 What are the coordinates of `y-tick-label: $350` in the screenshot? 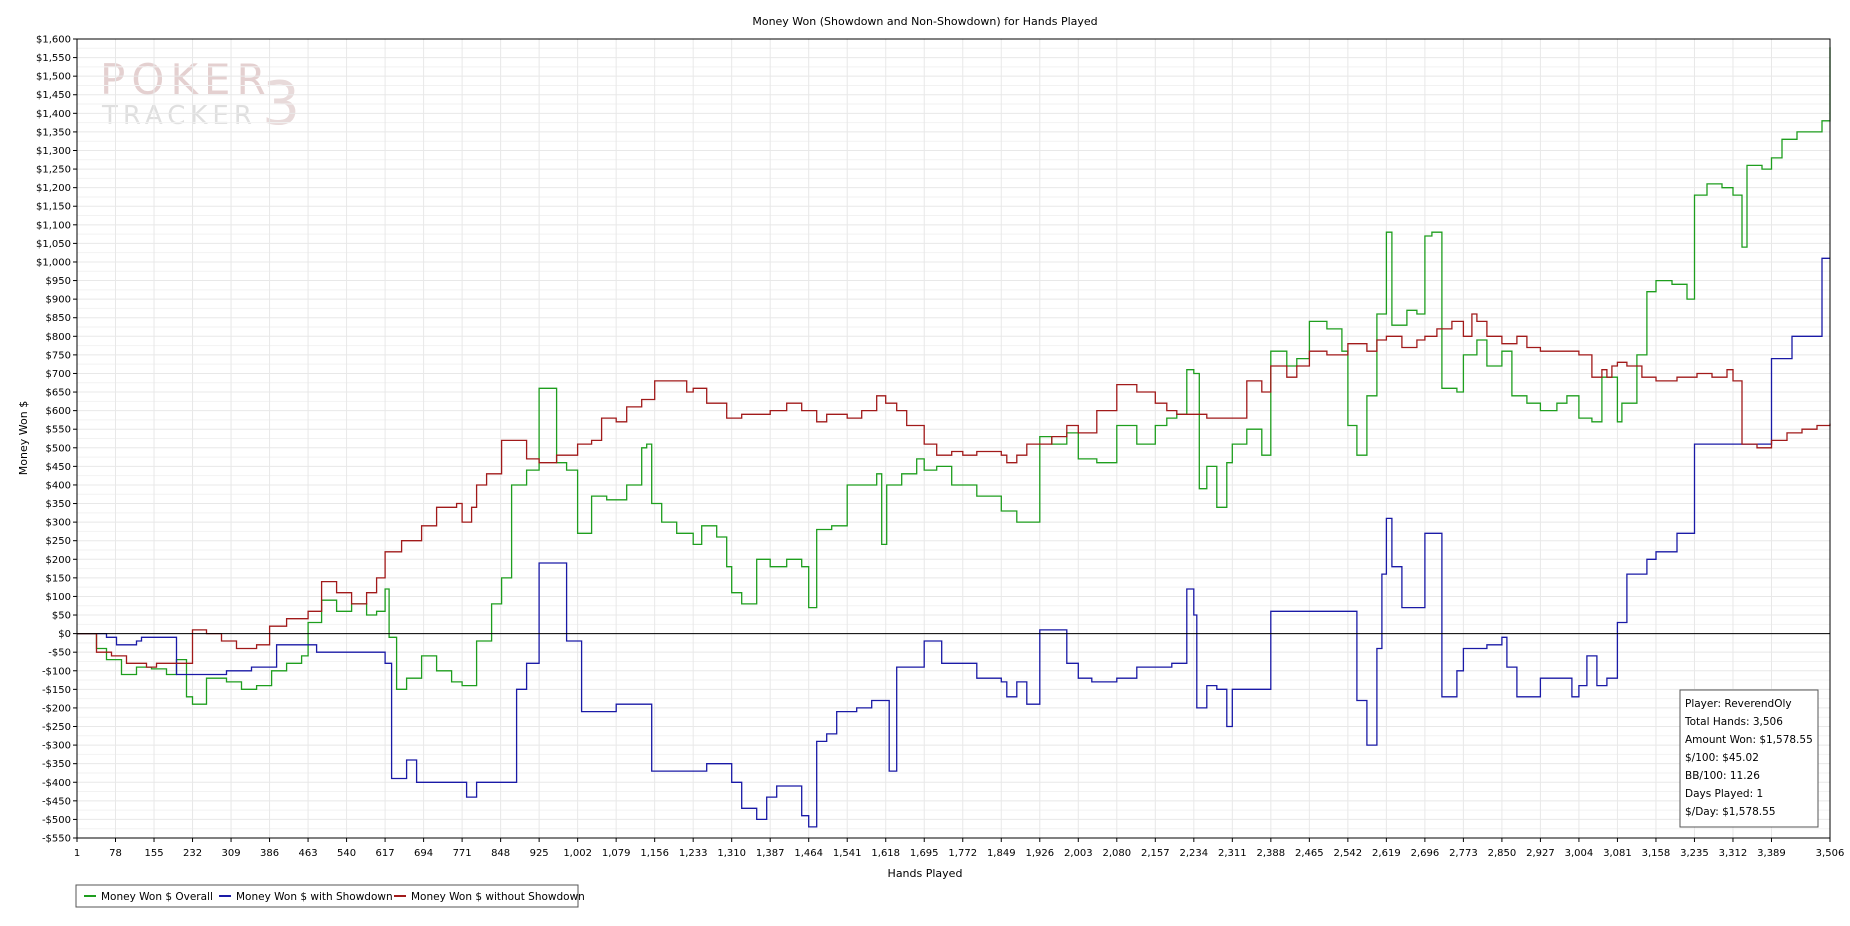 It's located at (58, 504).